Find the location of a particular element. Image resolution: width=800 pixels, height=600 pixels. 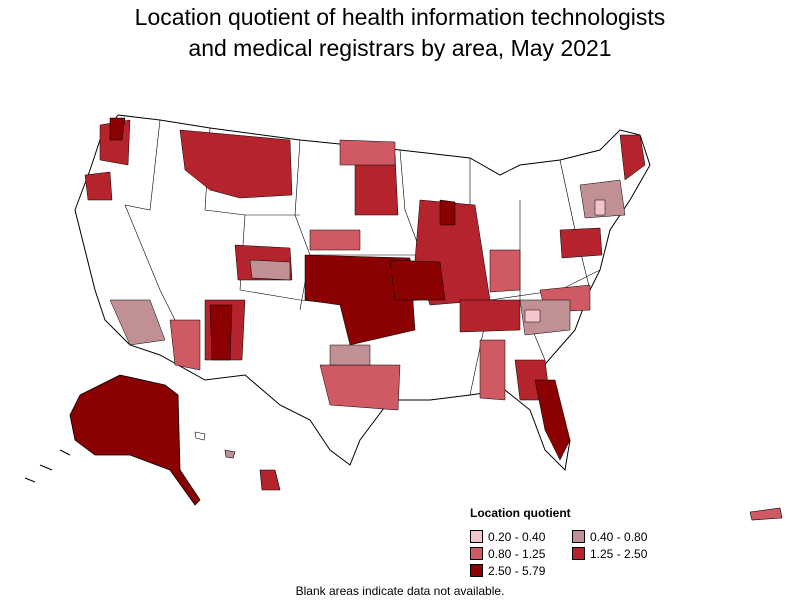

footnote: Blank areas indicate data not available. is located at coordinates (400, 591).